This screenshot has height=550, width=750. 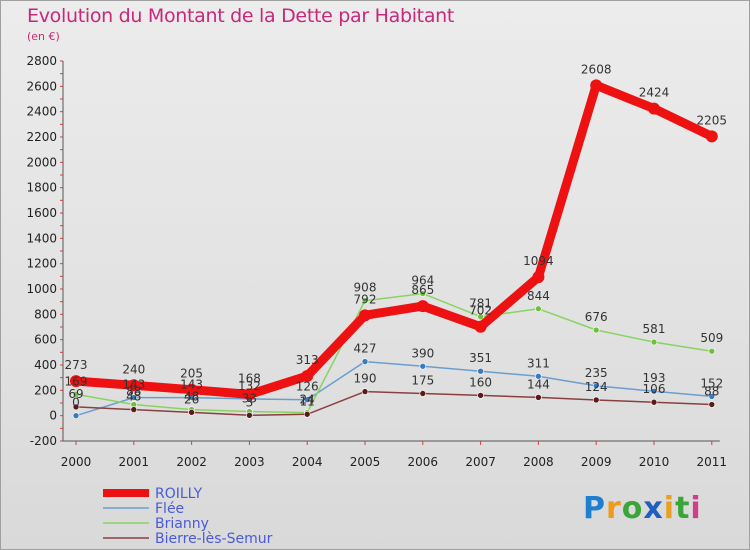 What do you see at coordinates (307, 360) in the screenshot?
I see `data-label: 313` at bounding box center [307, 360].